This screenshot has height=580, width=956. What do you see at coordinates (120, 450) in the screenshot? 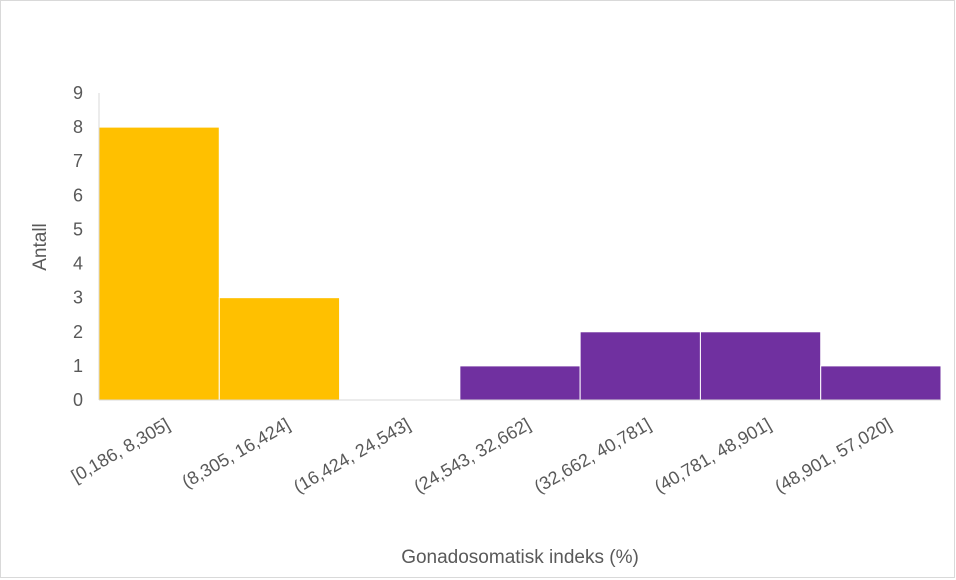
I see `x-tick-label: [0,186, 8,305]` at bounding box center [120, 450].